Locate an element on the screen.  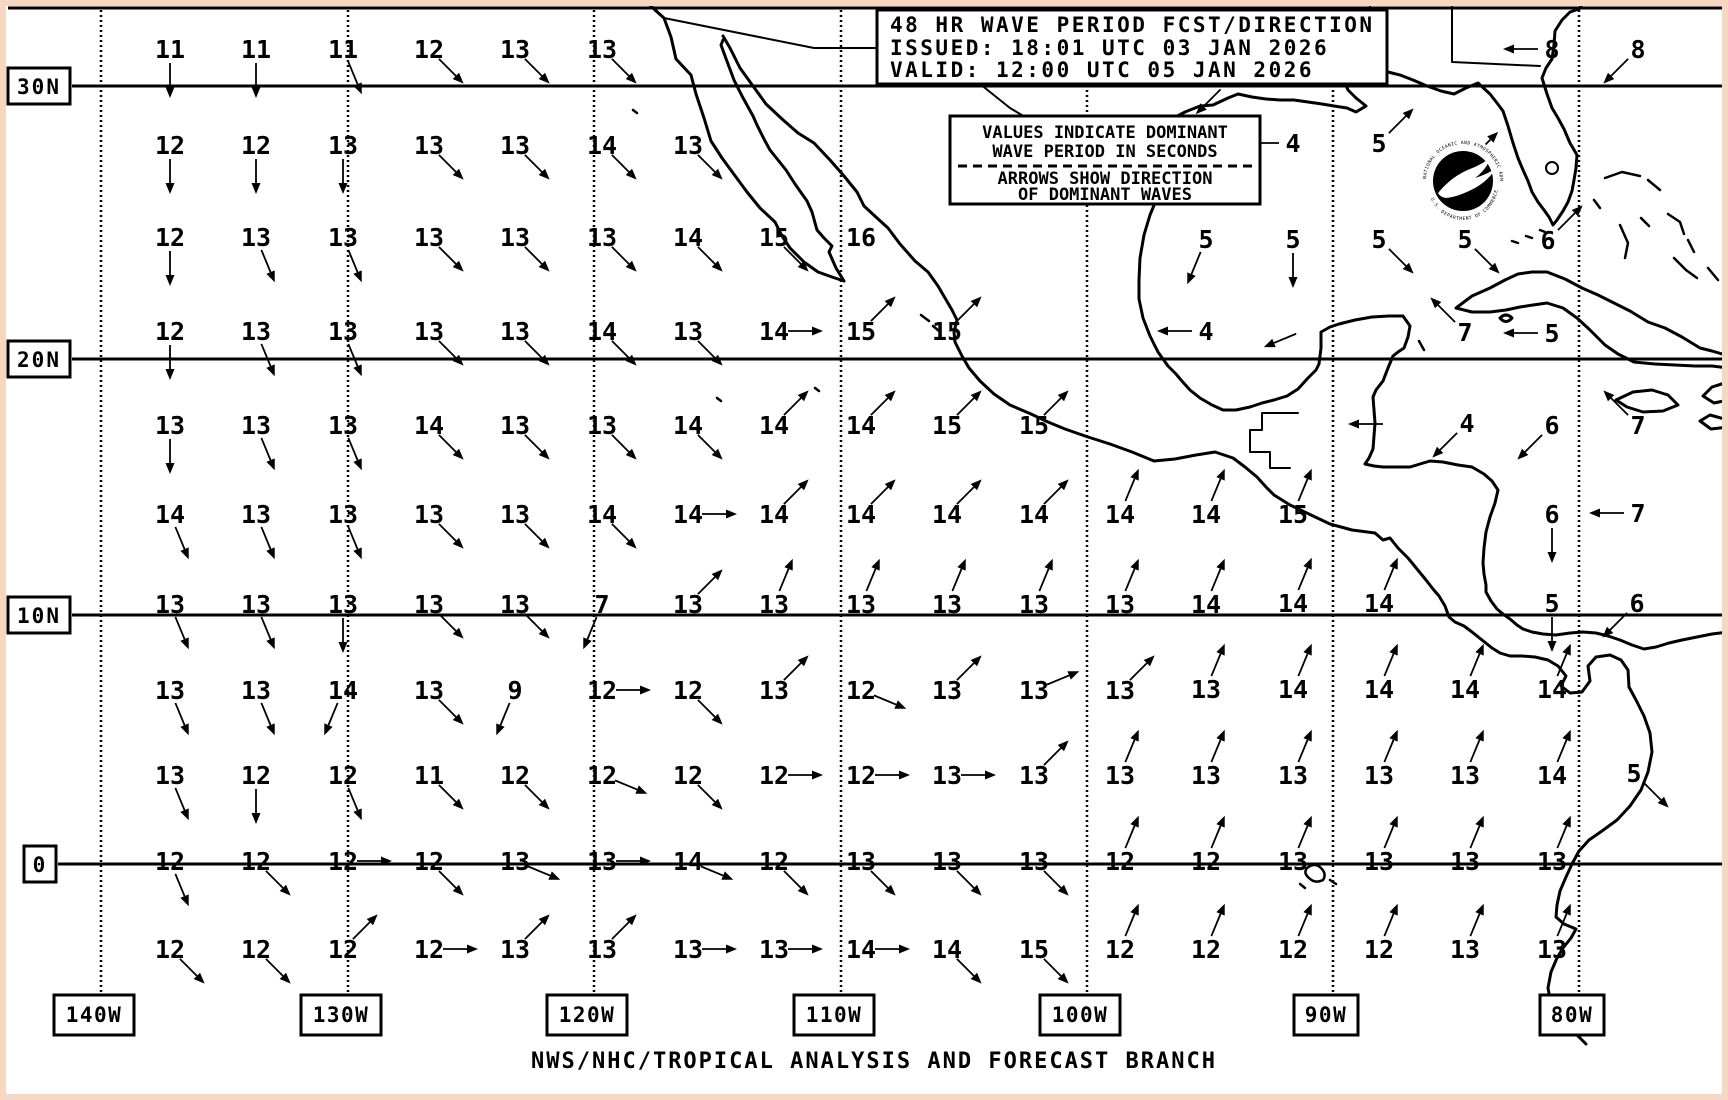
coast-us-gulf-florida-atlantic is located at coordinates (1364, 116).